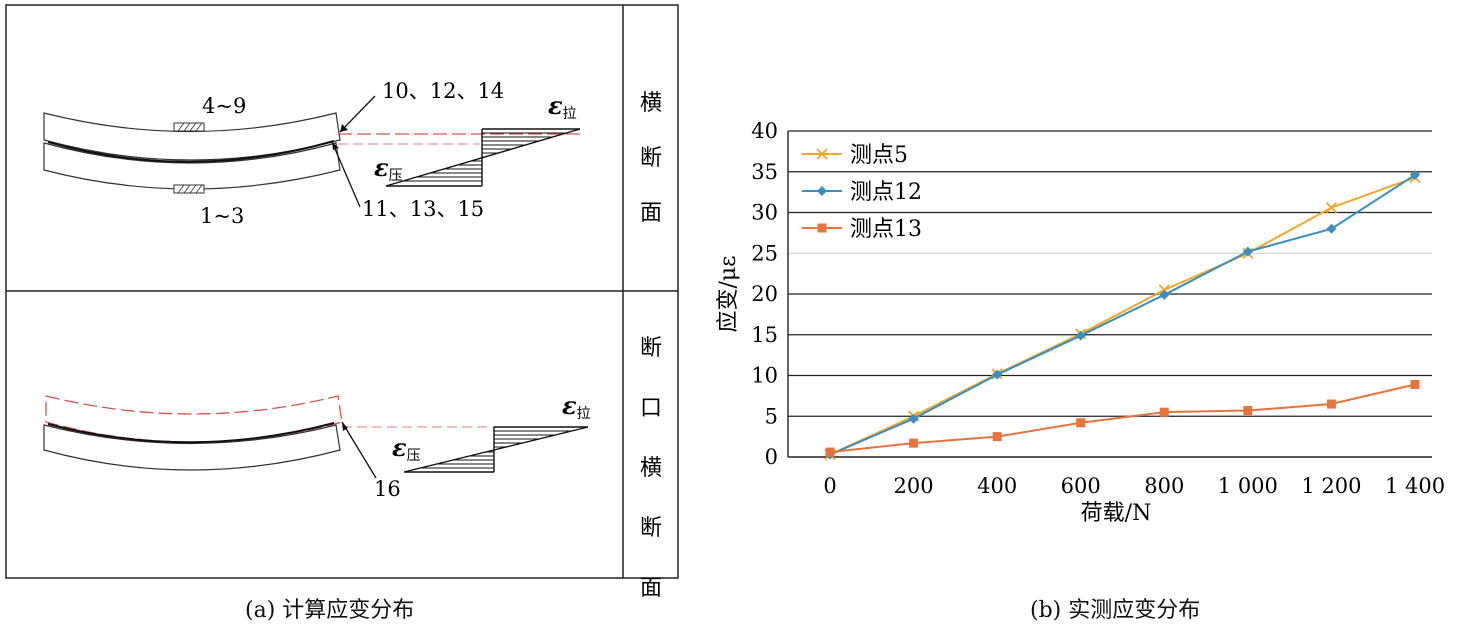 This screenshot has height=628, width=1464. What do you see at coordinates (387, 489) in the screenshot?
I see `label-point-16: 16` at bounding box center [387, 489].